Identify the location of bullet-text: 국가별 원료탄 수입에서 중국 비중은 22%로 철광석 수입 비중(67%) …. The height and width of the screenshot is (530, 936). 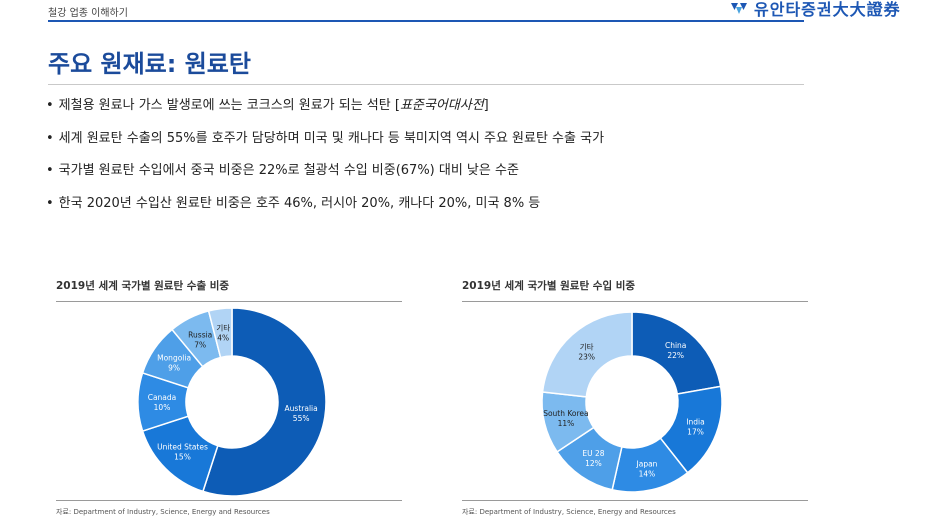
(288, 170).